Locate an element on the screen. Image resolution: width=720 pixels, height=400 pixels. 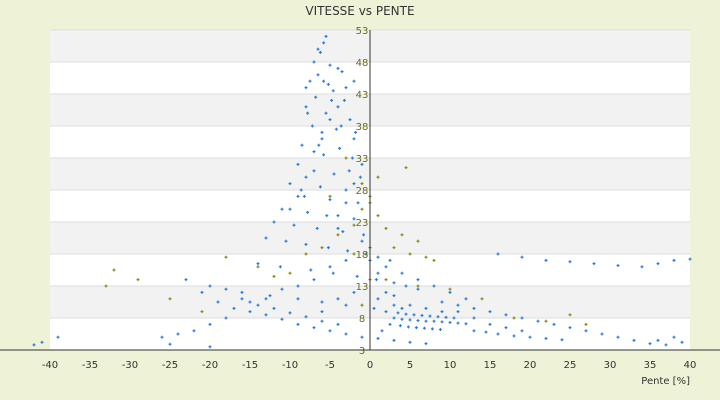
y-tick-label: 38 is located at coordinates (362, 127).